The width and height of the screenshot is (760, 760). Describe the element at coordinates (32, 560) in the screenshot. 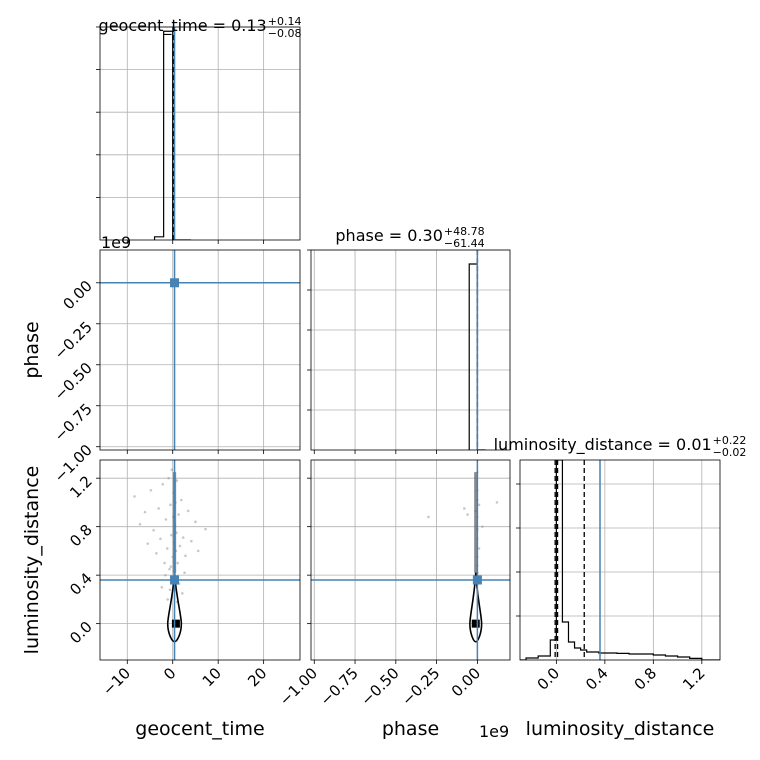

I see `axis-label-y: luminosity_distance` at that location.